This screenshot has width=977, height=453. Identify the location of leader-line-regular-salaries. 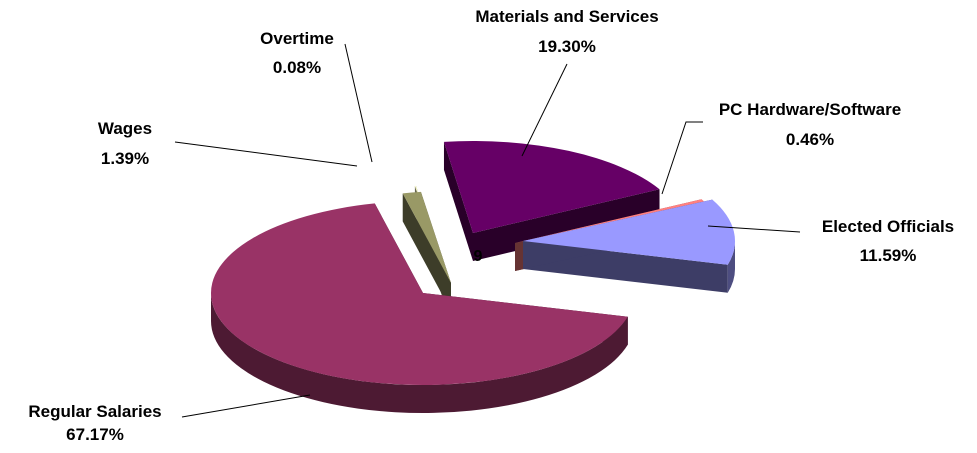
(246, 406).